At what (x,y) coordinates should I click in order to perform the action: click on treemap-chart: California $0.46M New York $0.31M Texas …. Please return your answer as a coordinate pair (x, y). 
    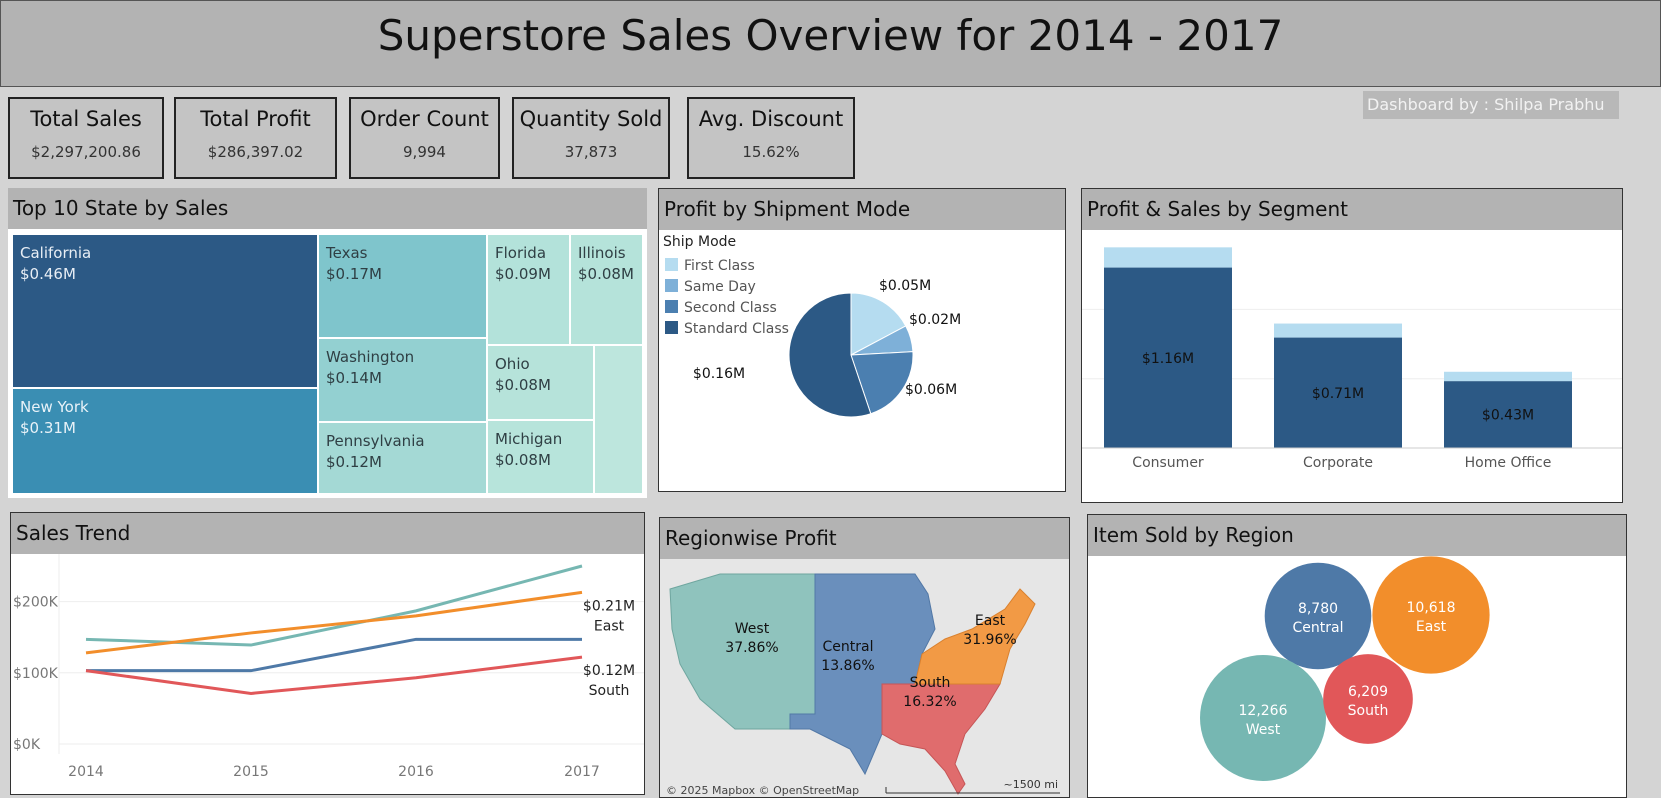
    Looking at the image, I should click on (327, 364).